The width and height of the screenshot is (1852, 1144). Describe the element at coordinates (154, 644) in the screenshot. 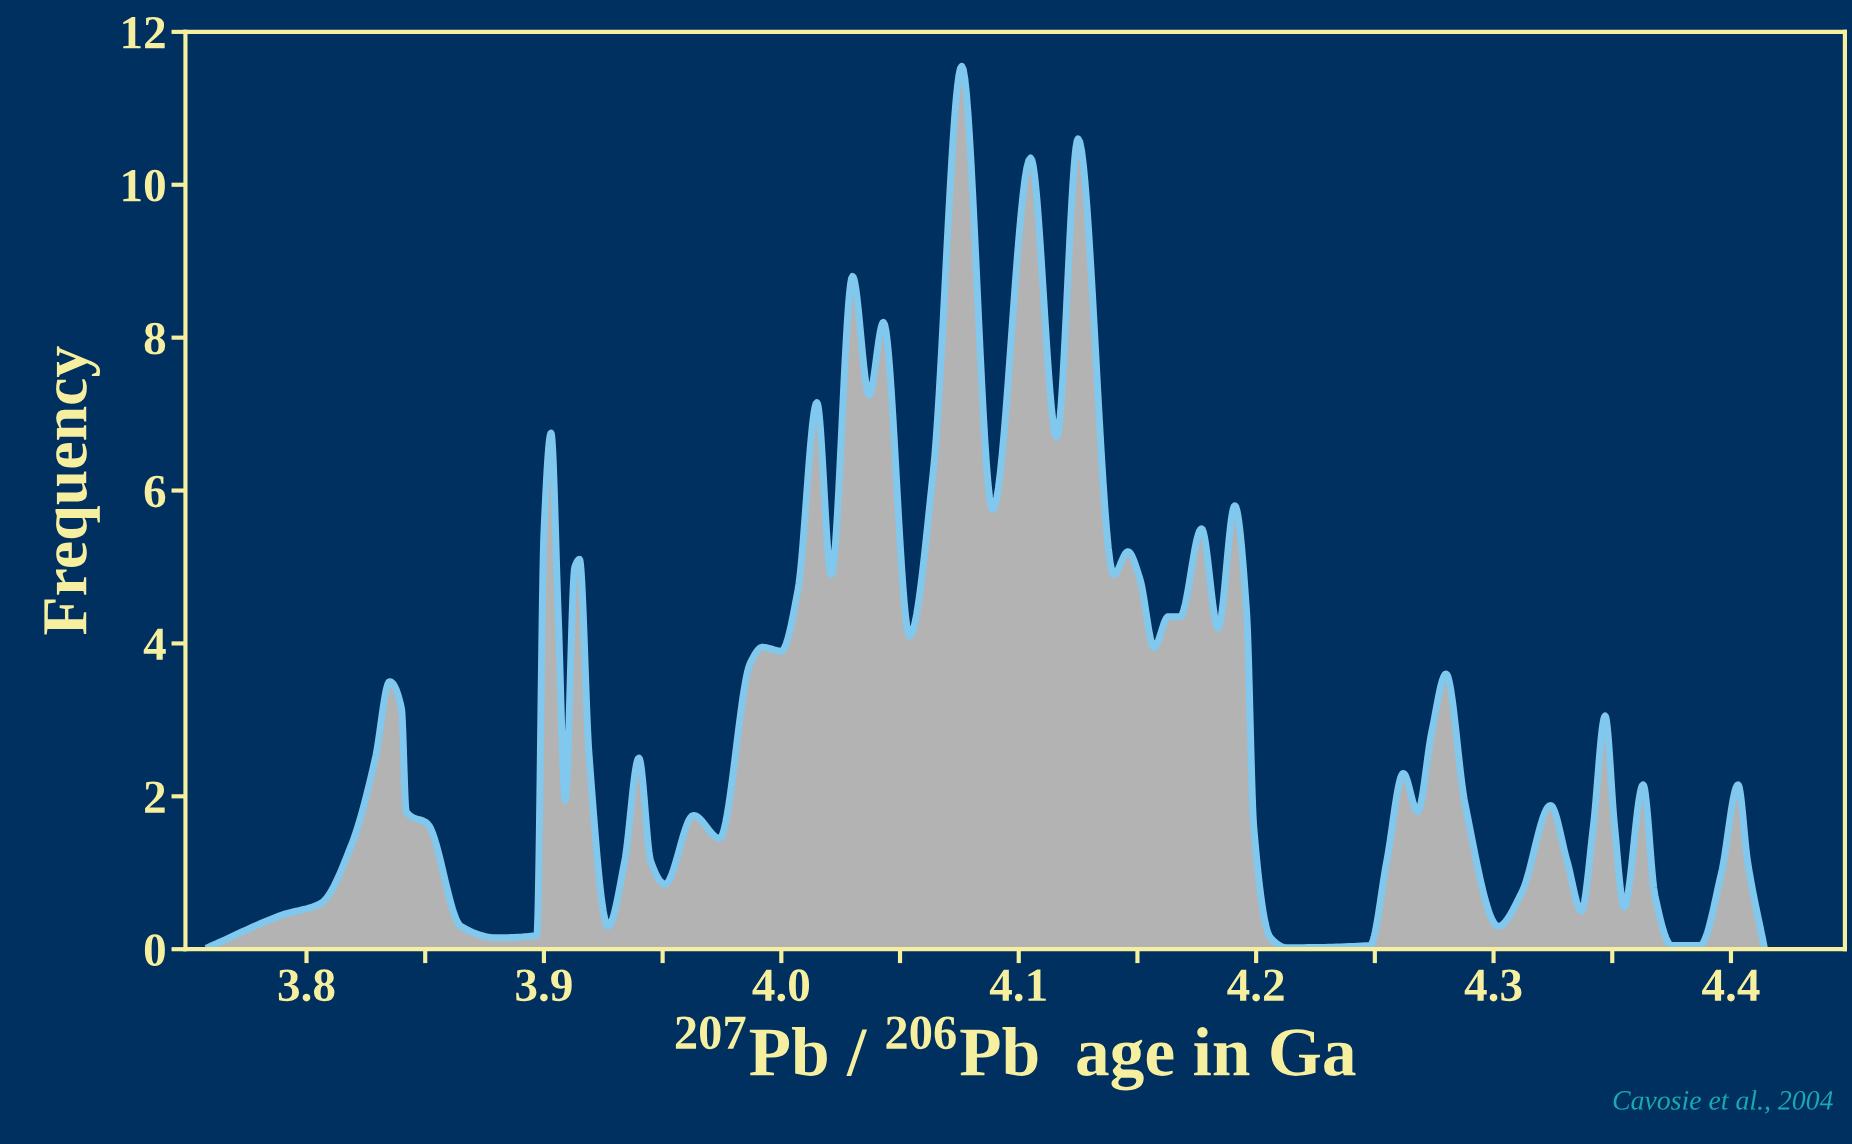

I see `y-tick-label: 4` at that location.